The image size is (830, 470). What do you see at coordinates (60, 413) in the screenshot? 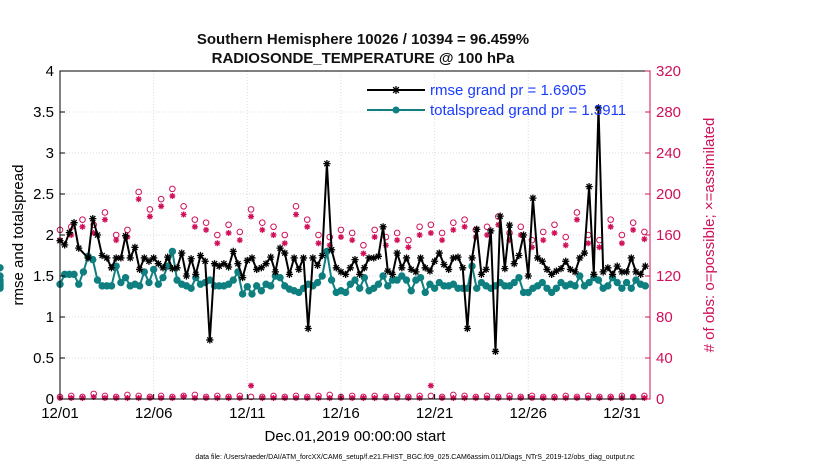
I see `x-tick-label: 12/01` at bounding box center [60, 413].